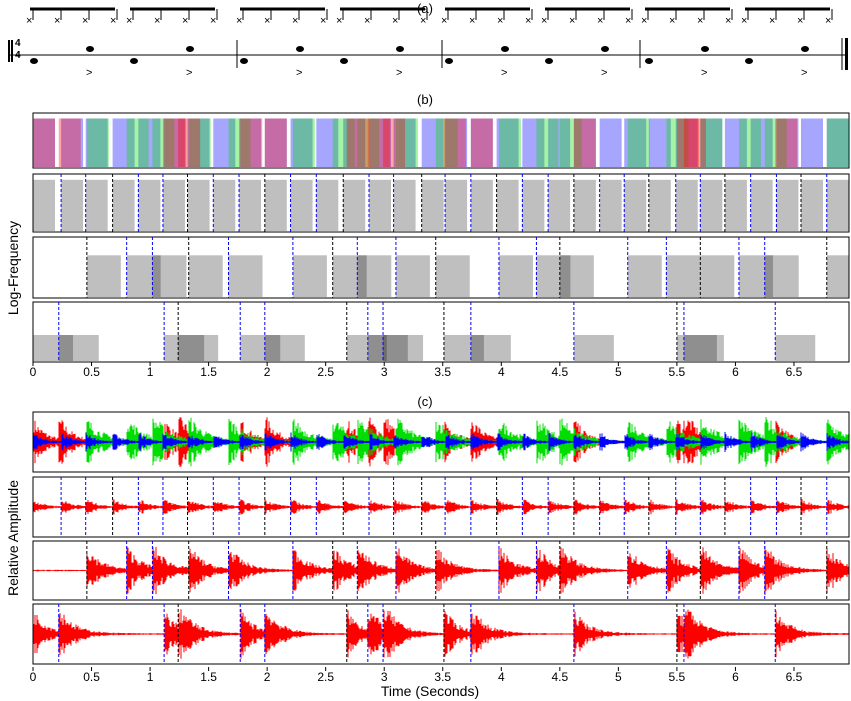  I want to click on x-ticks-b: 0 0.5 1 1.5 2 2.5 3 3.5 4 4.5 5 5.5 6 6.5, so click(416, 370).